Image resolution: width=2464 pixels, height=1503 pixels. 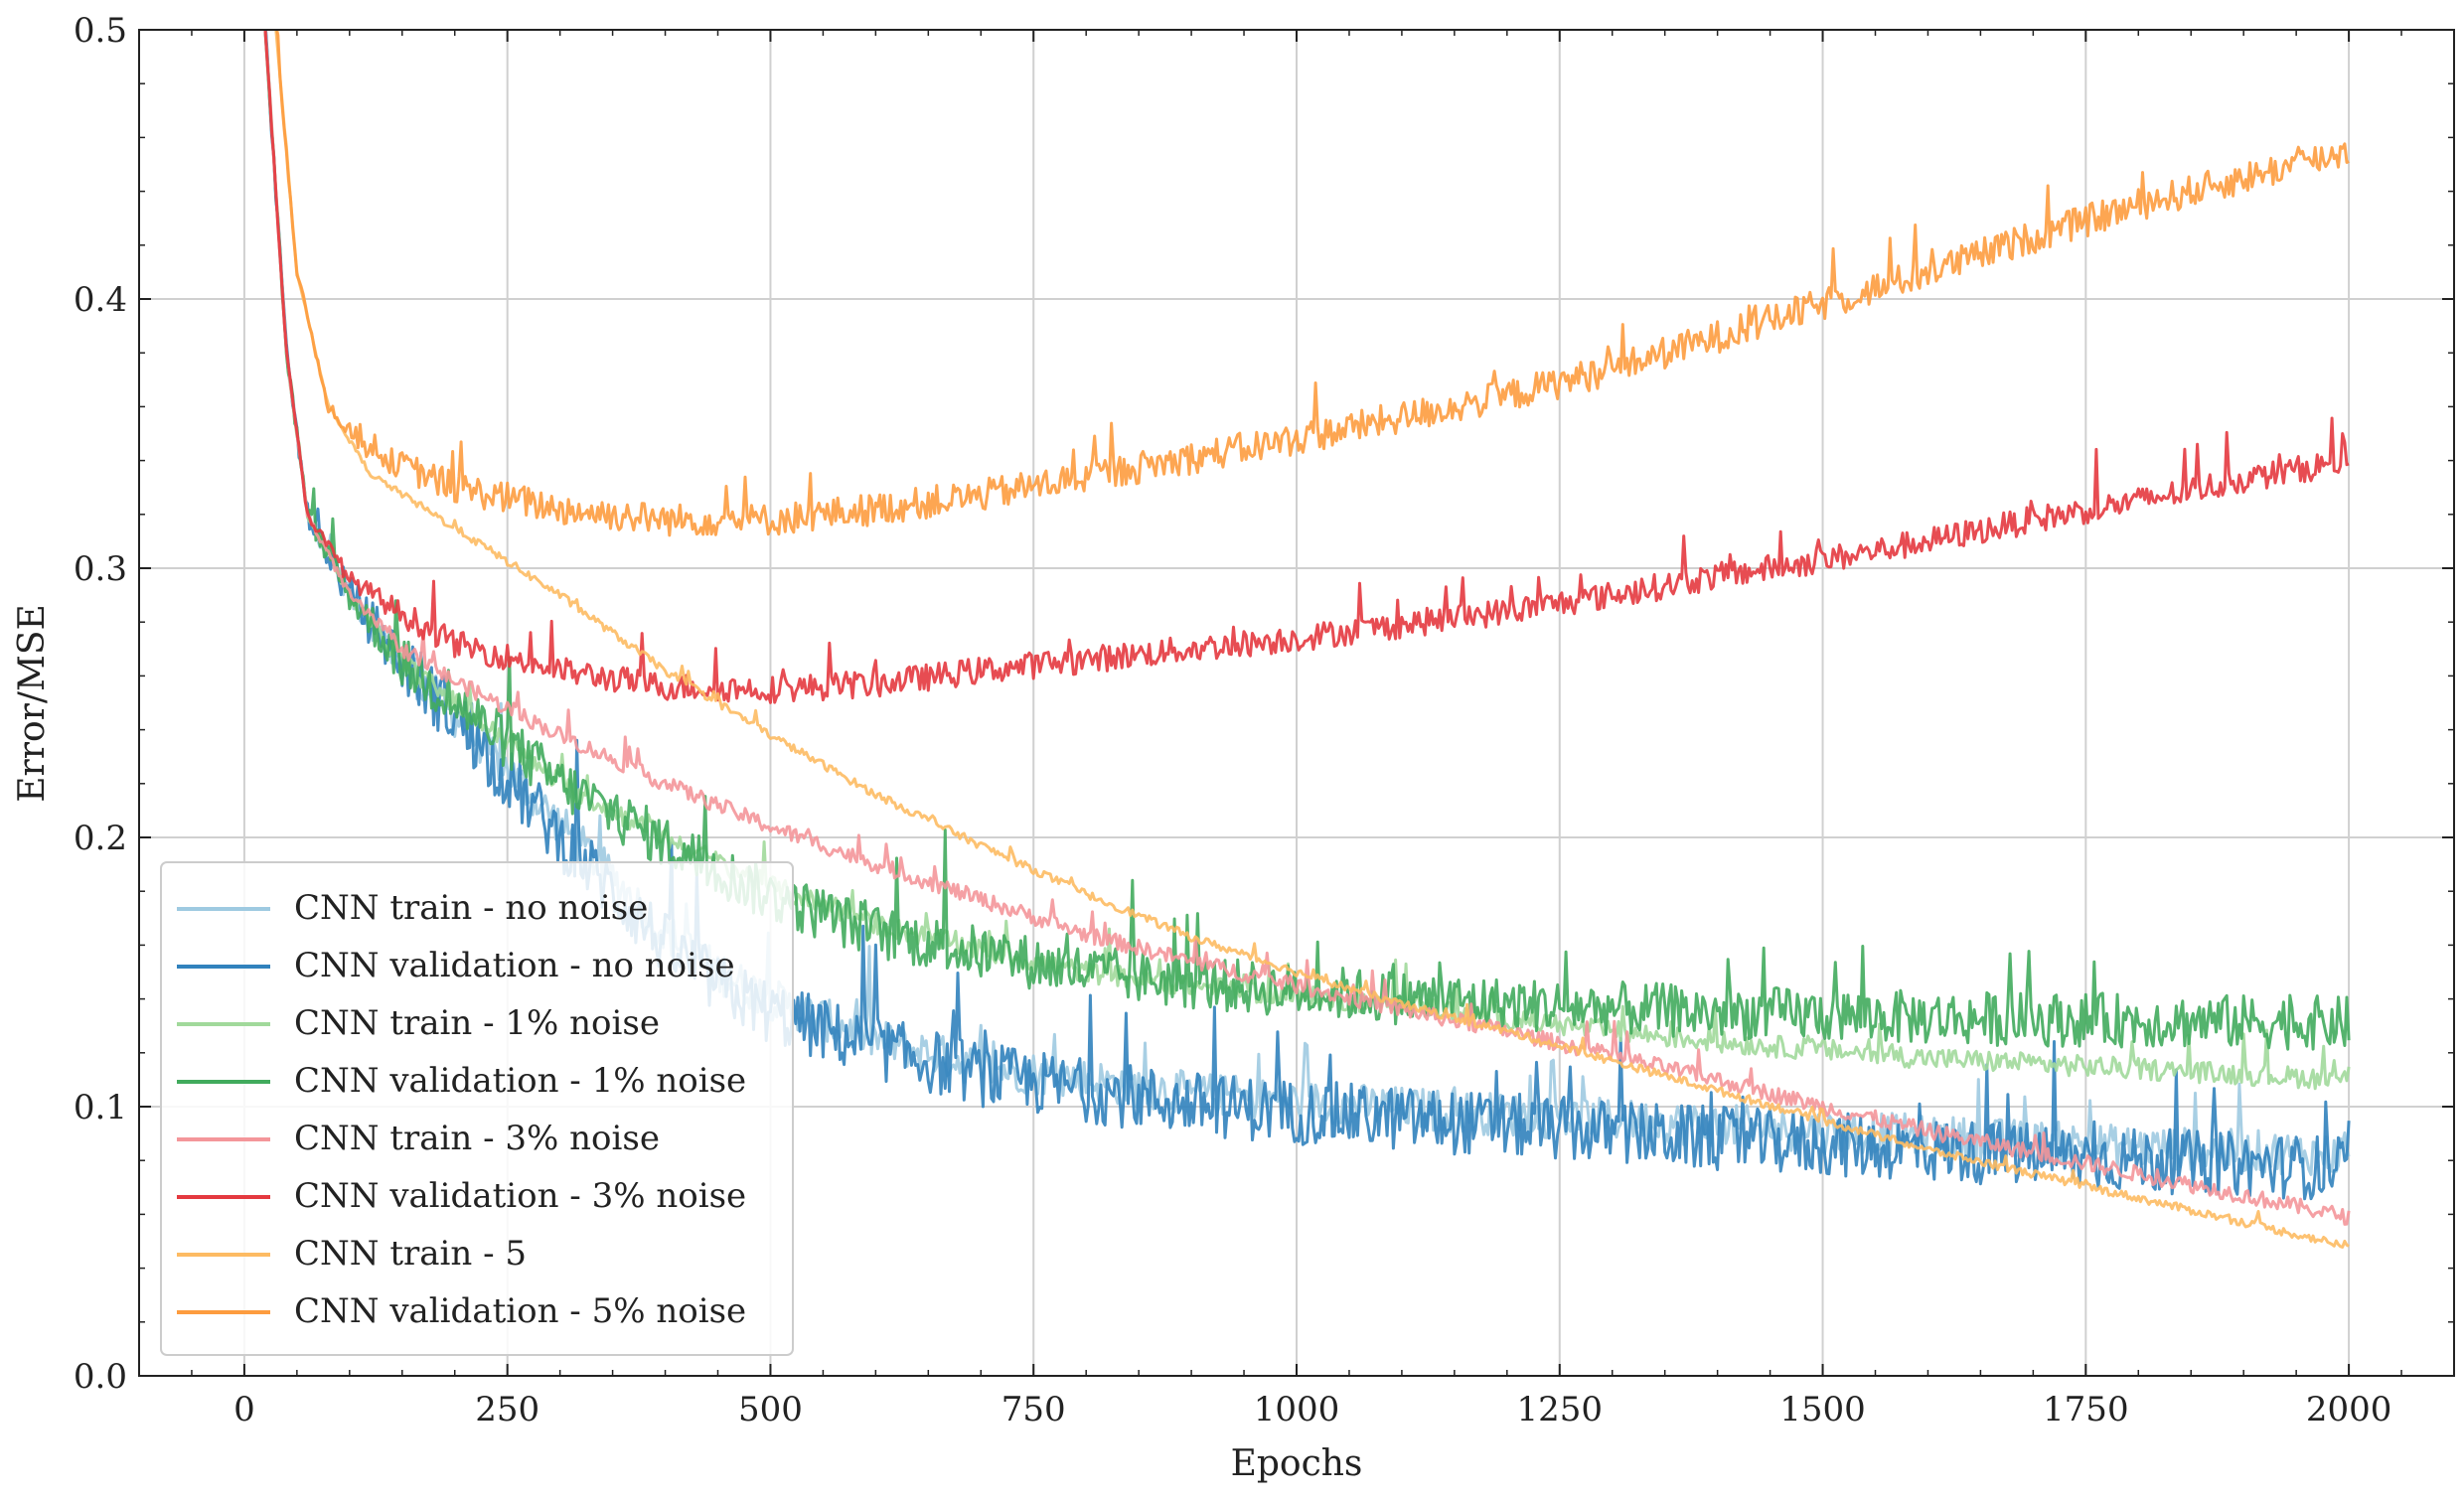 What do you see at coordinates (100, 300) in the screenshot?
I see `y-tick-label: 0.4` at bounding box center [100, 300].